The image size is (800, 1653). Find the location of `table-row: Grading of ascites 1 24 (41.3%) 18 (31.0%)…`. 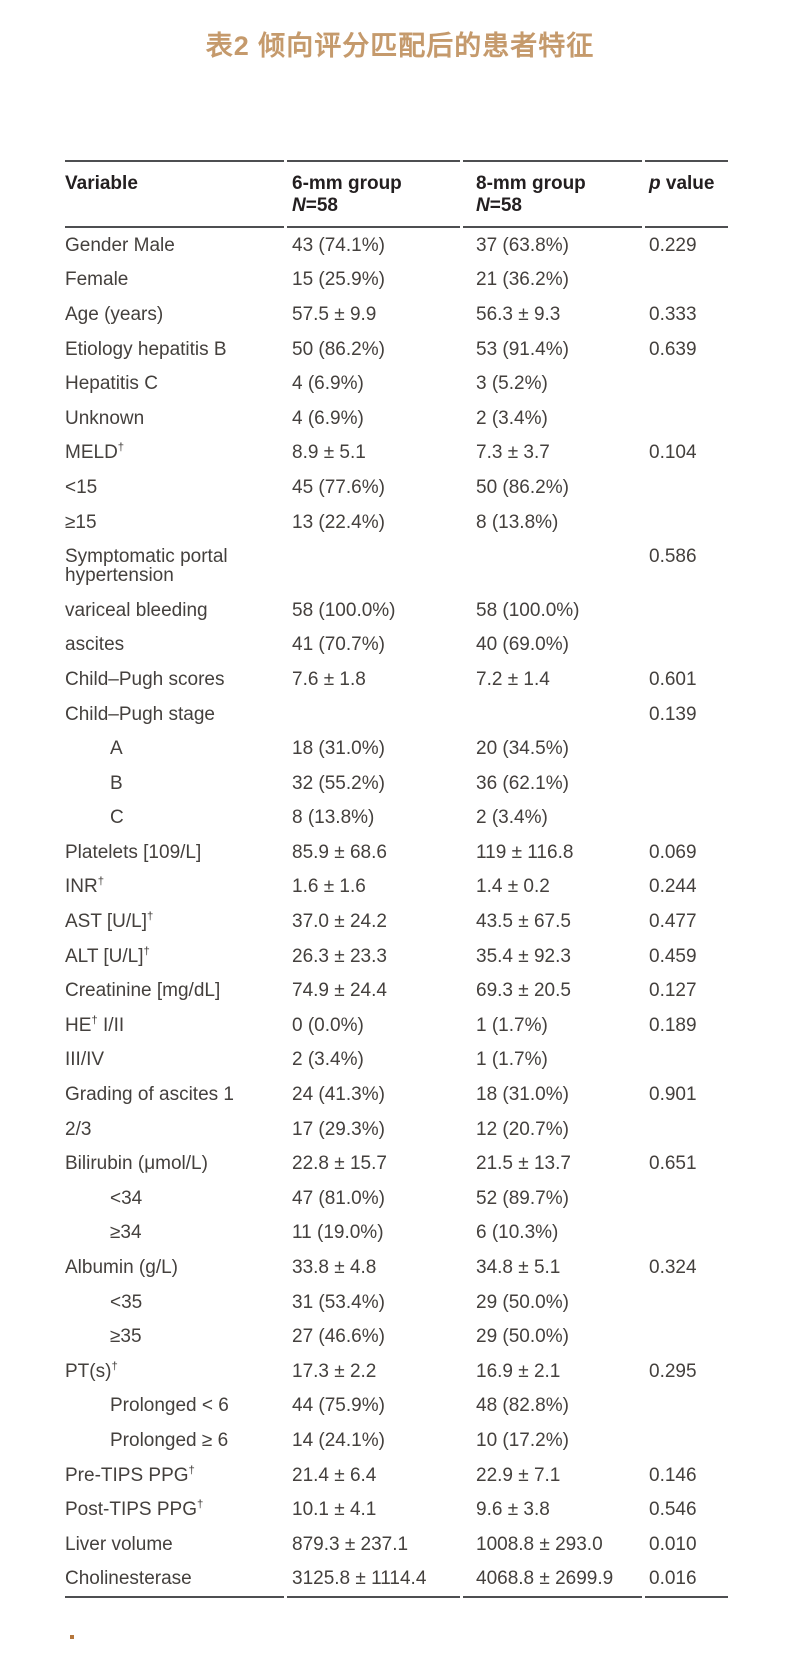

table-row: Grading of ascites 1 24 (41.3%) 18 (31.0%)… is located at coordinates (396, 1094).